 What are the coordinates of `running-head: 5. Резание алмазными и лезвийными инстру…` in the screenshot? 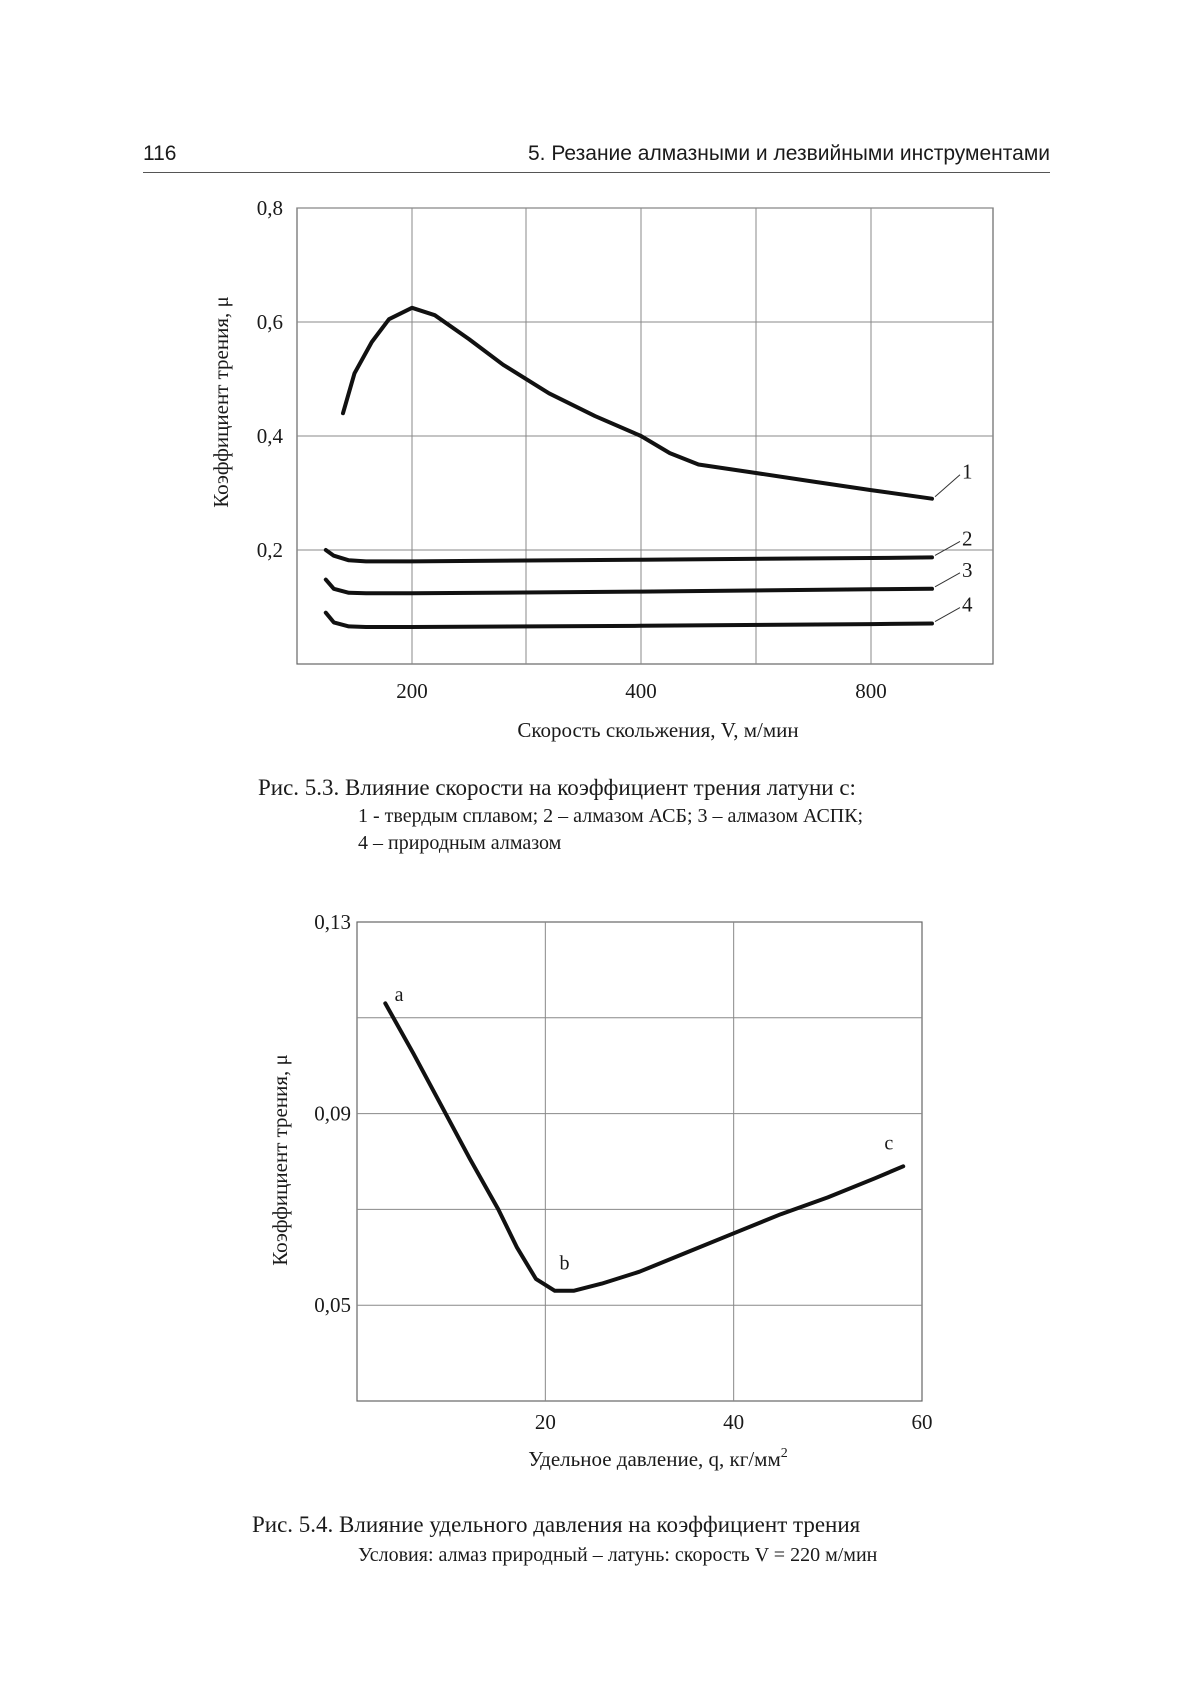 It's located at (788, 153).